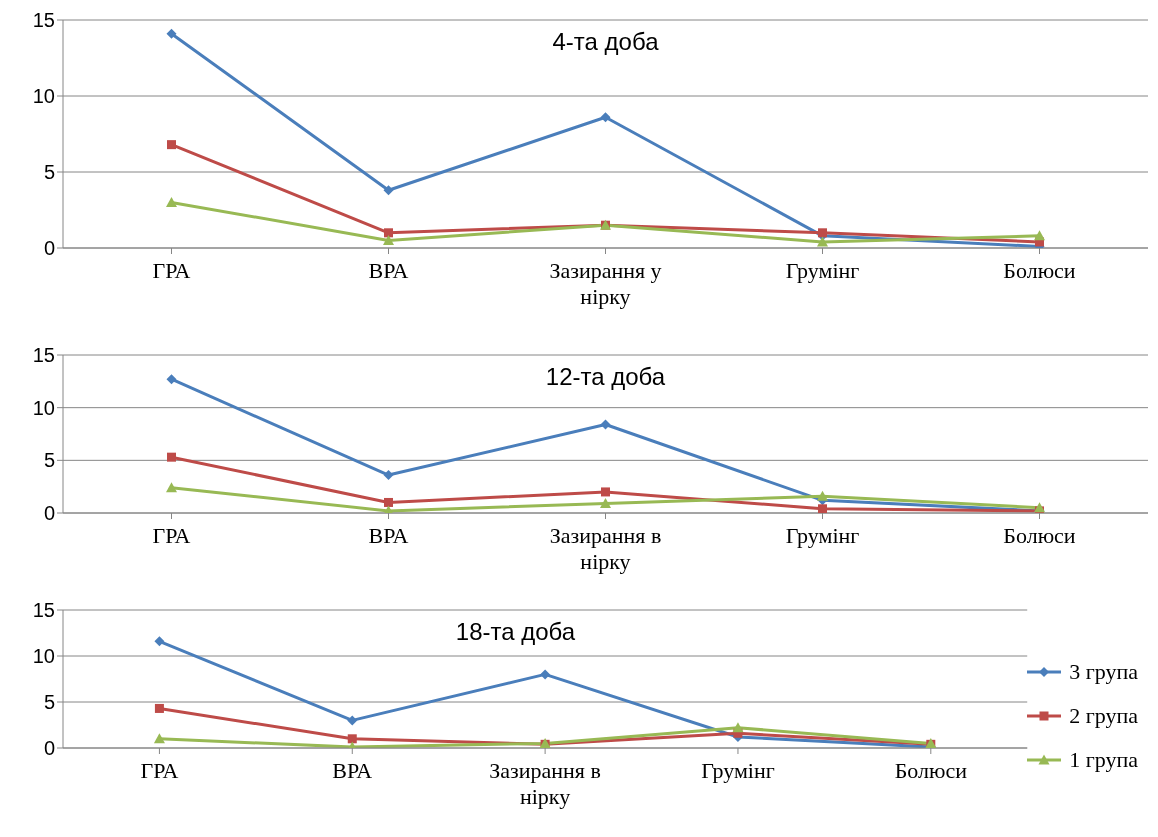 This screenshot has width=1158, height=837. What do you see at coordinates (605, 377) in the screenshot?
I see `chart-title: 12-та доба` at bounding box center [605, 377].